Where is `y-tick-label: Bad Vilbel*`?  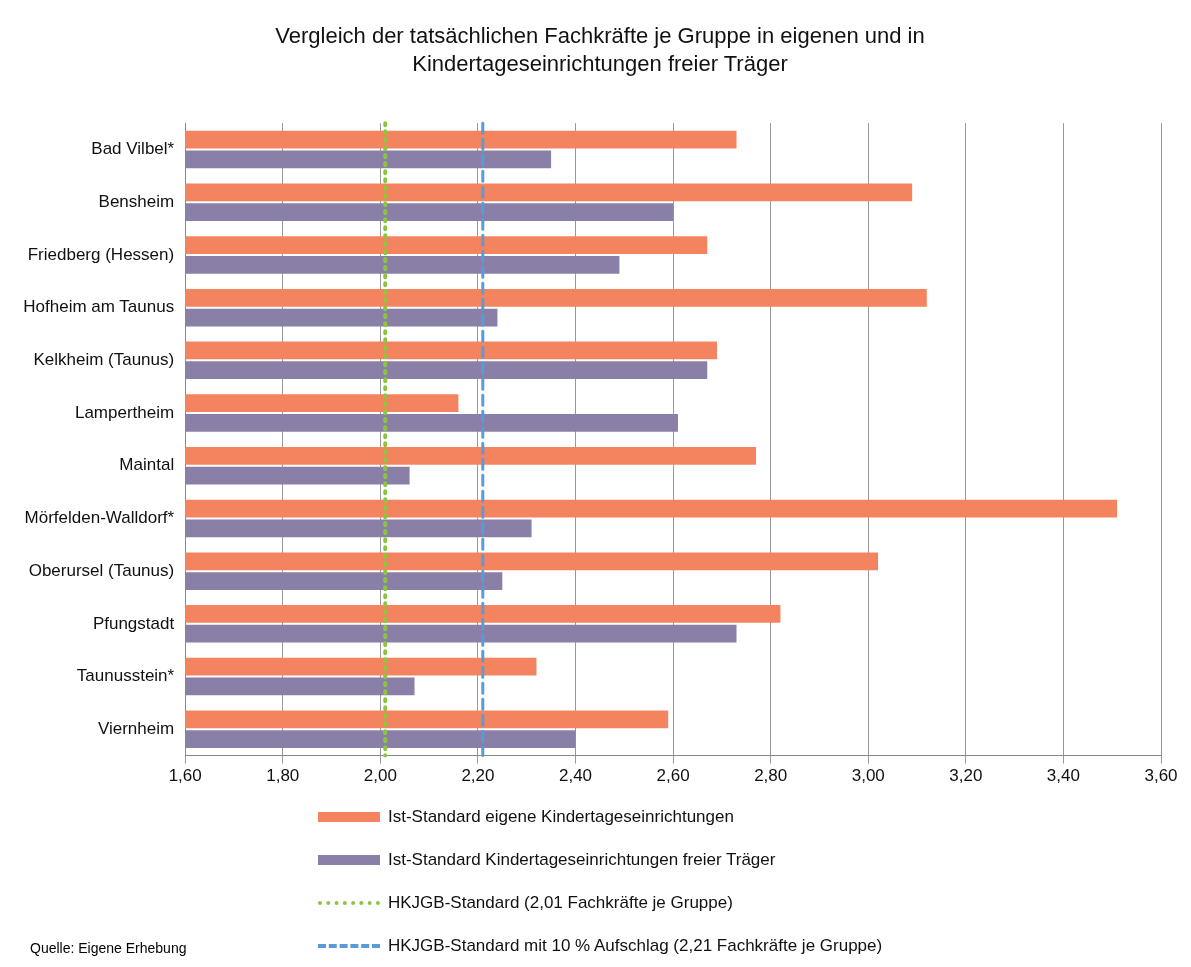 y-tick-label: Bad Vilbel* is located at coordinates (133, 149).